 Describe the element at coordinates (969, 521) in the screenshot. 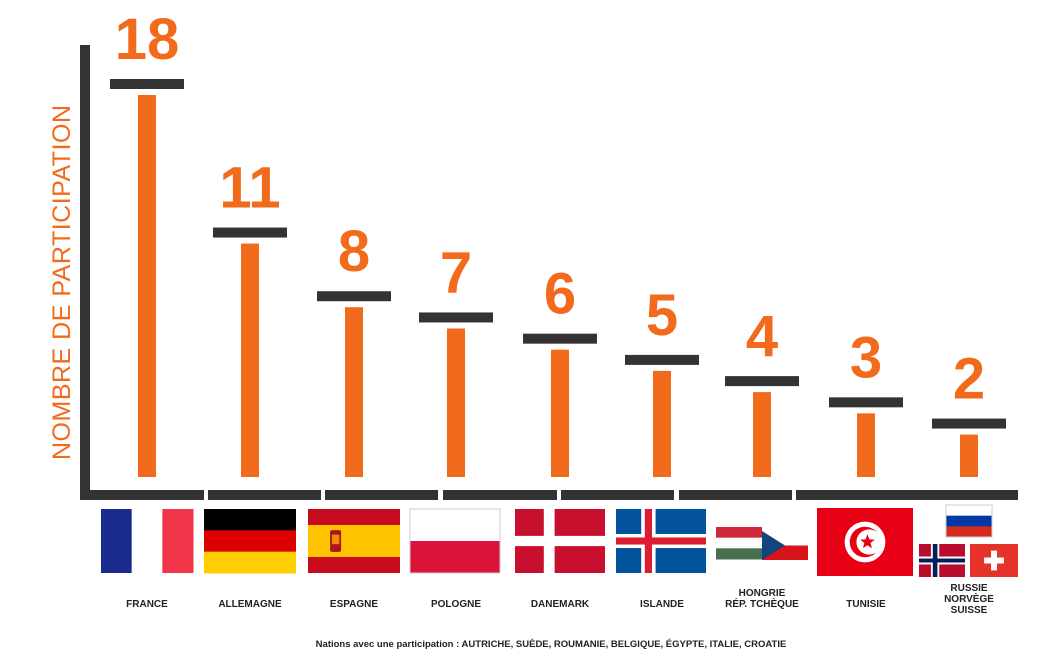

I see `russia-flag` at that location.